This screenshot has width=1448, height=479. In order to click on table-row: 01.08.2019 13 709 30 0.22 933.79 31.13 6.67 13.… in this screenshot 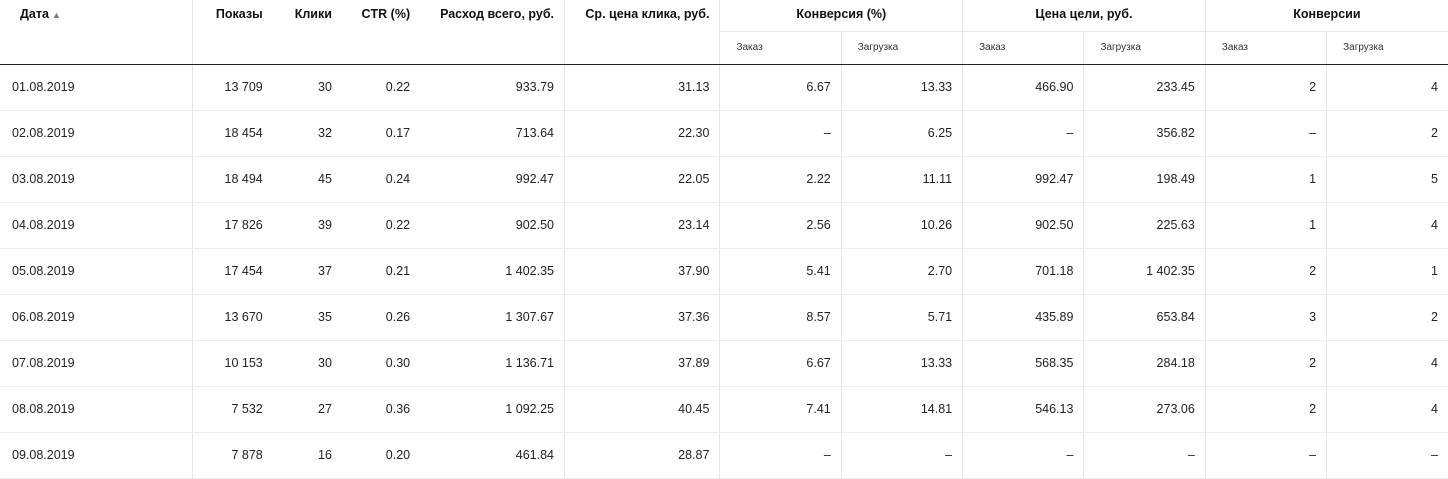, I will do `click(724, 87)`.